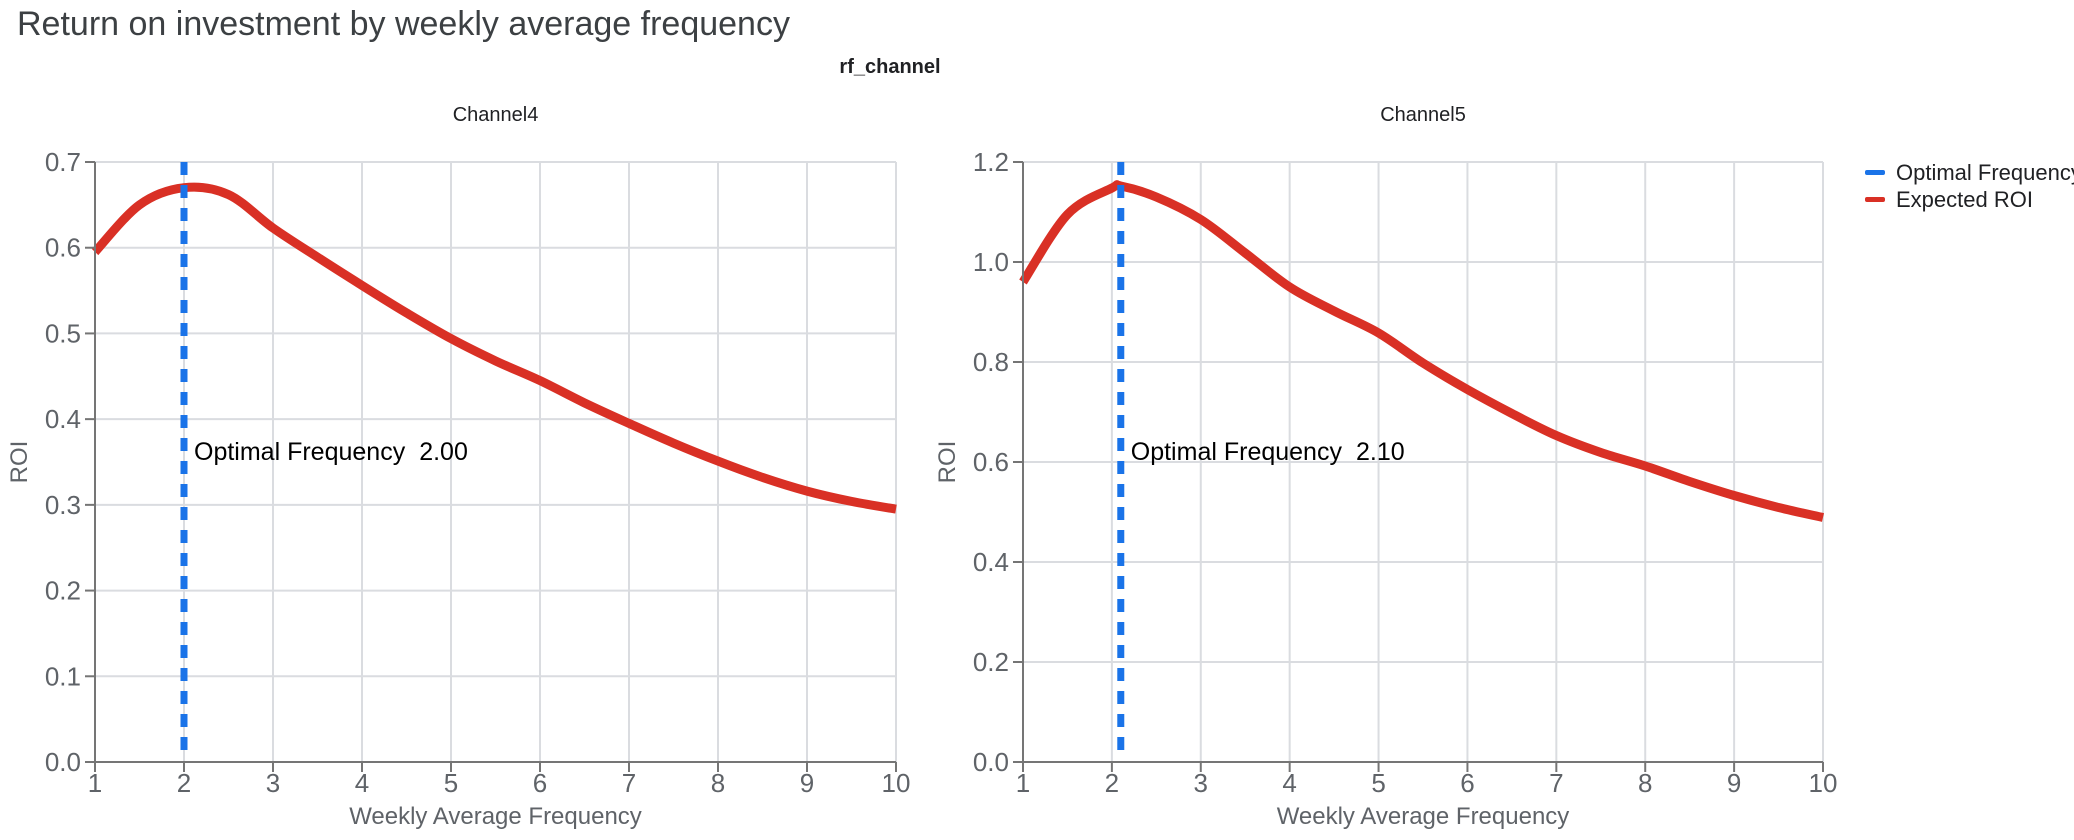 The image size is (2074, 840). Describe the element at coordinates (63, 162) in the screenshot. I see `y-tick-label: 0.7` at that location.